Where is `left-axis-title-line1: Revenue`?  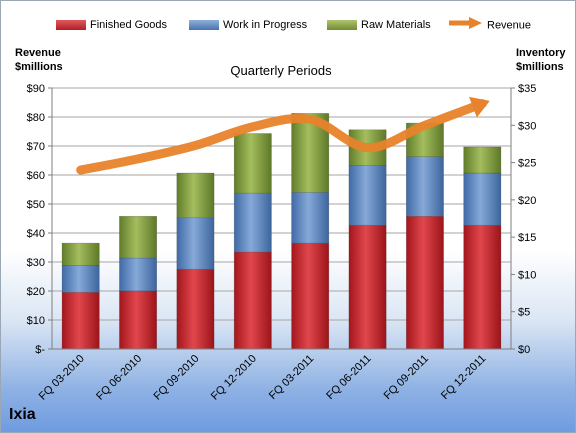
left-axis-title-line1: Revenue is located at coordinates (38, 53).